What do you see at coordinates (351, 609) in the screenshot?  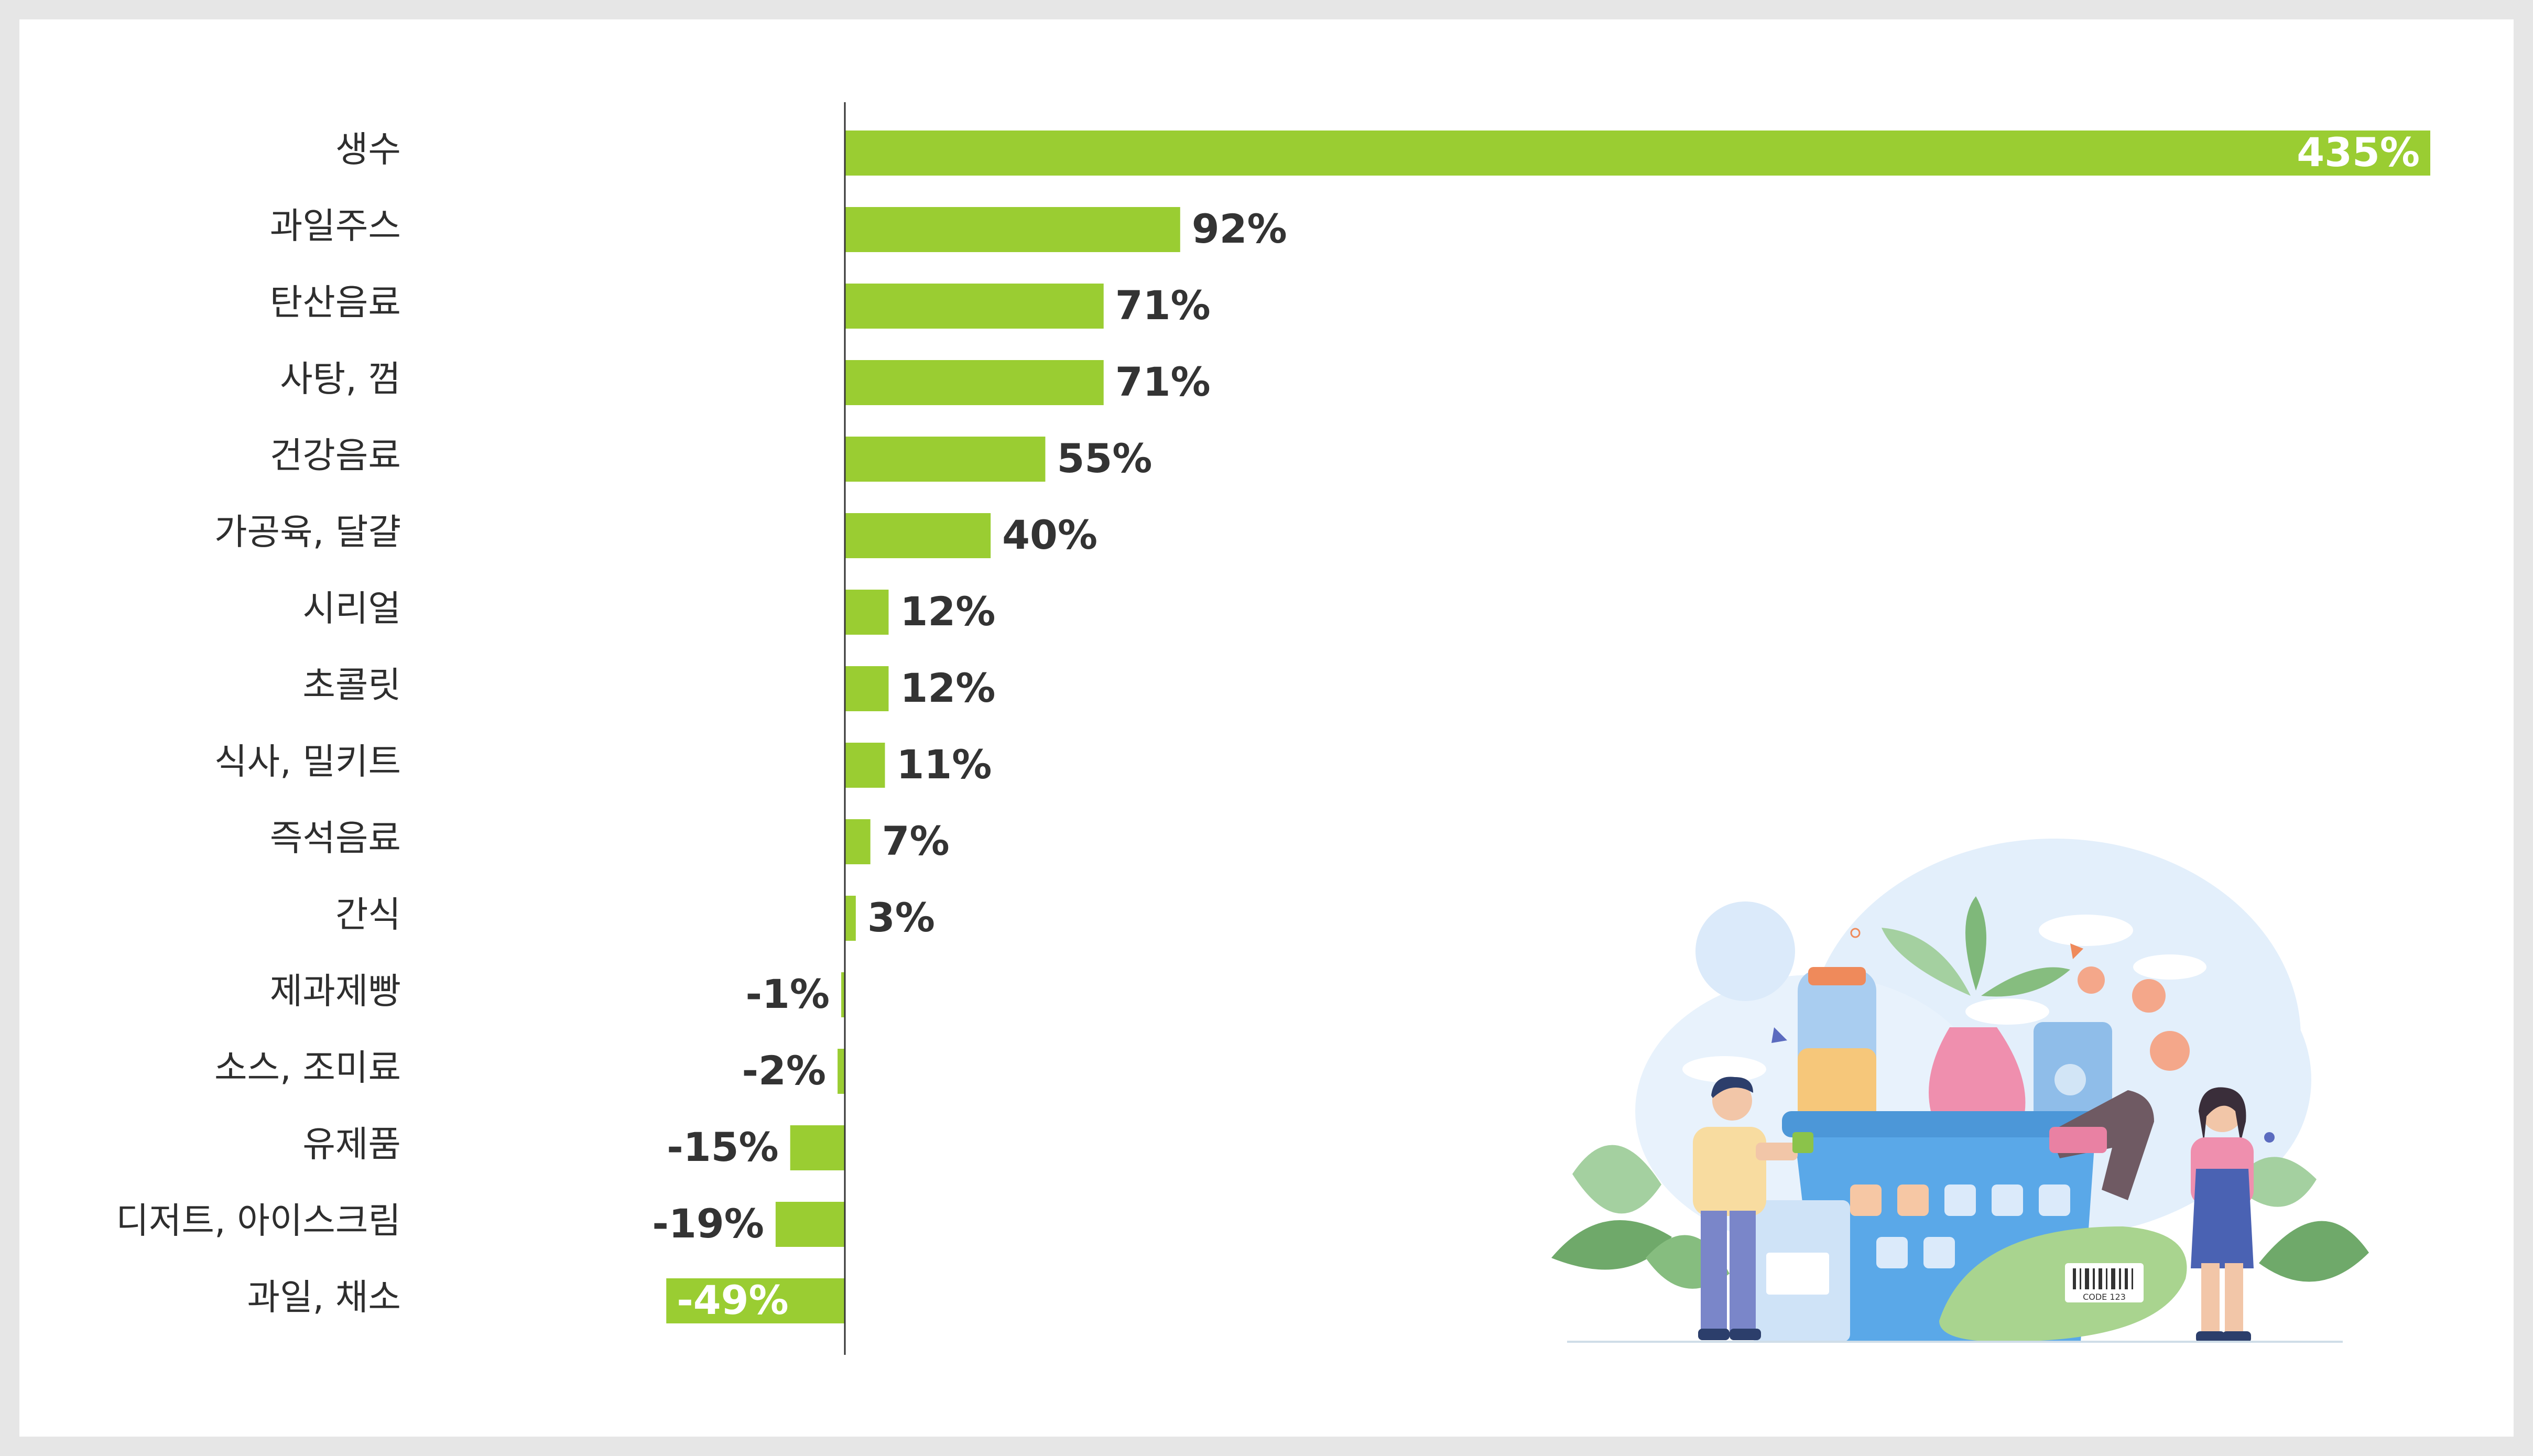 I see `category-label-6: 시리얼` at bounding box center [351, 609].